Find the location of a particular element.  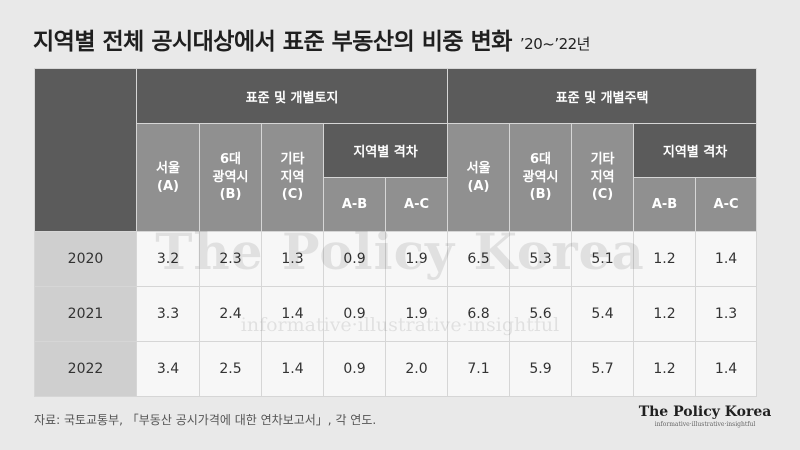

logo-name: The Policy Korea is located at coordinates (705, 412).